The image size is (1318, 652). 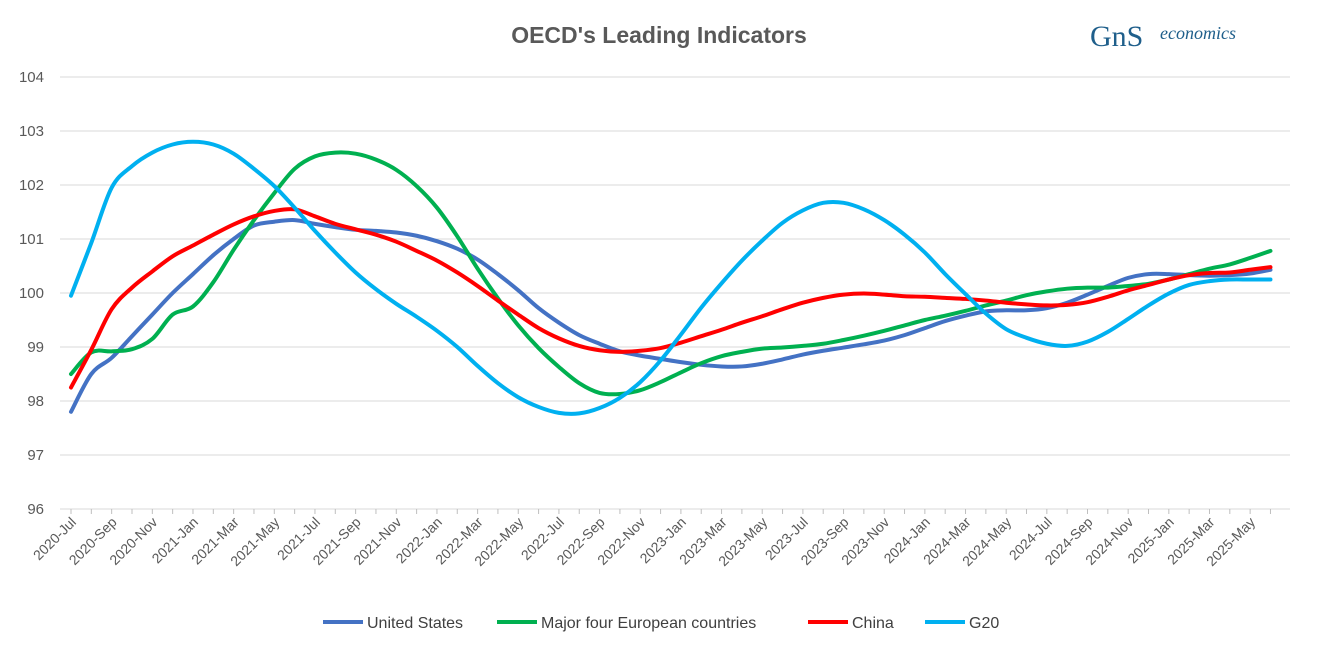 I want to click on legend-label-united-states: United States, so click(x=415, y=623).